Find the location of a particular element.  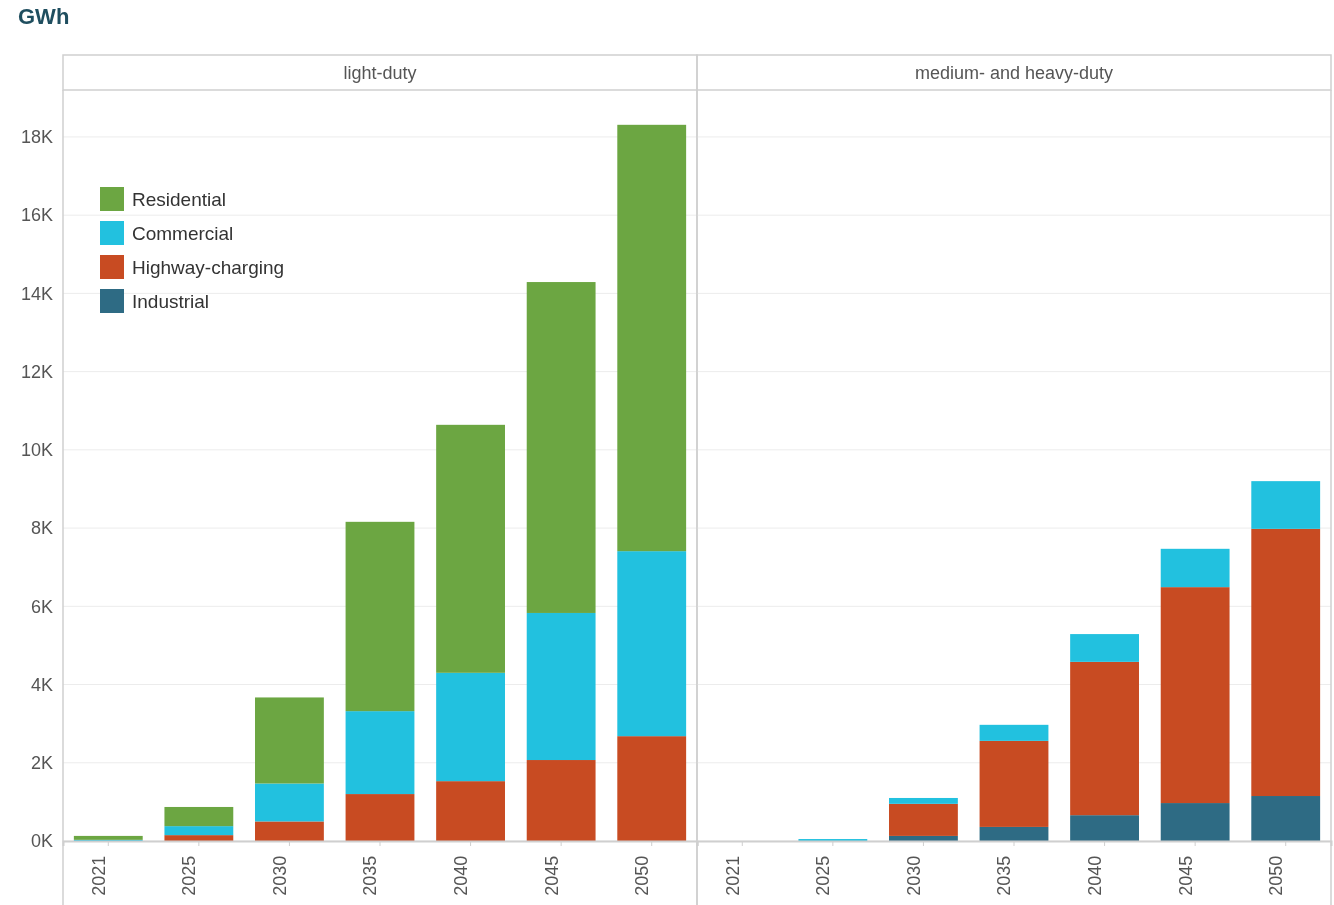

y-tick-label: 0K is located at coordinates (41, 841).